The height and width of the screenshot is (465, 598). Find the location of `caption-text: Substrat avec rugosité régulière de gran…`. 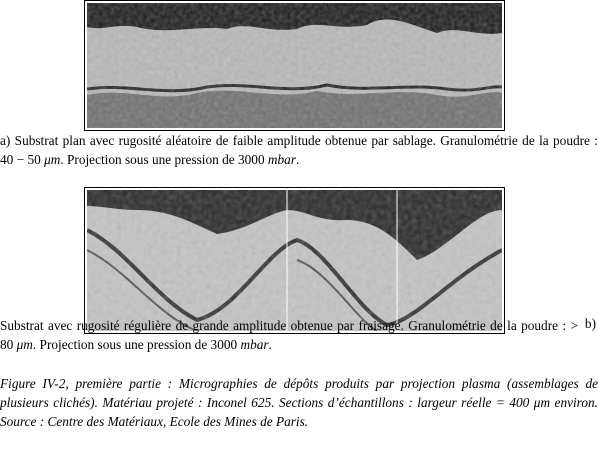

caption-text: Substrat avec rugosité régulière de gran… is located at coordinates (289, 335).